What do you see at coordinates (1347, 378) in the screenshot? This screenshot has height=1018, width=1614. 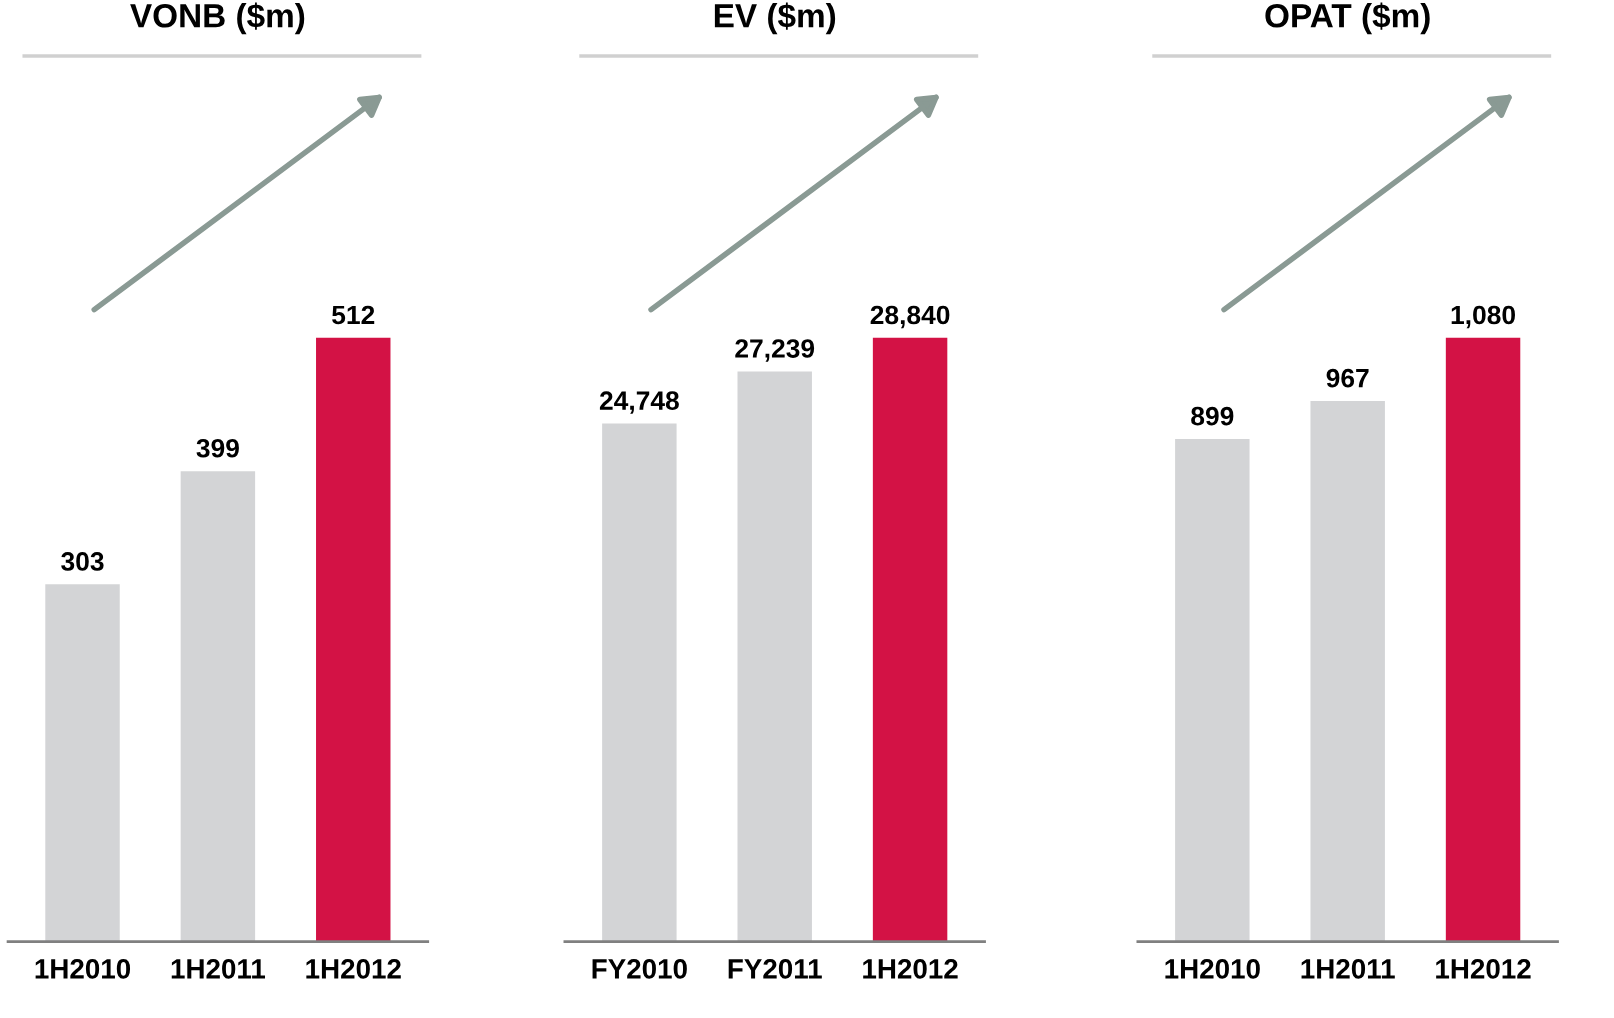 I see `data-label: 967` at bounding box center [1347, 378].